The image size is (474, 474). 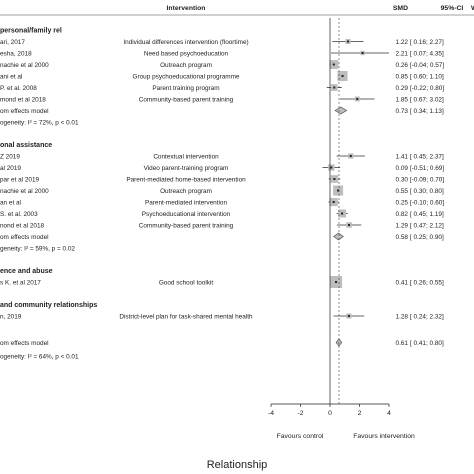 What do you see at coordinates (10, 168) in the screenshot?
I see `study-name: al 2019` at bounding box center [10, 168].